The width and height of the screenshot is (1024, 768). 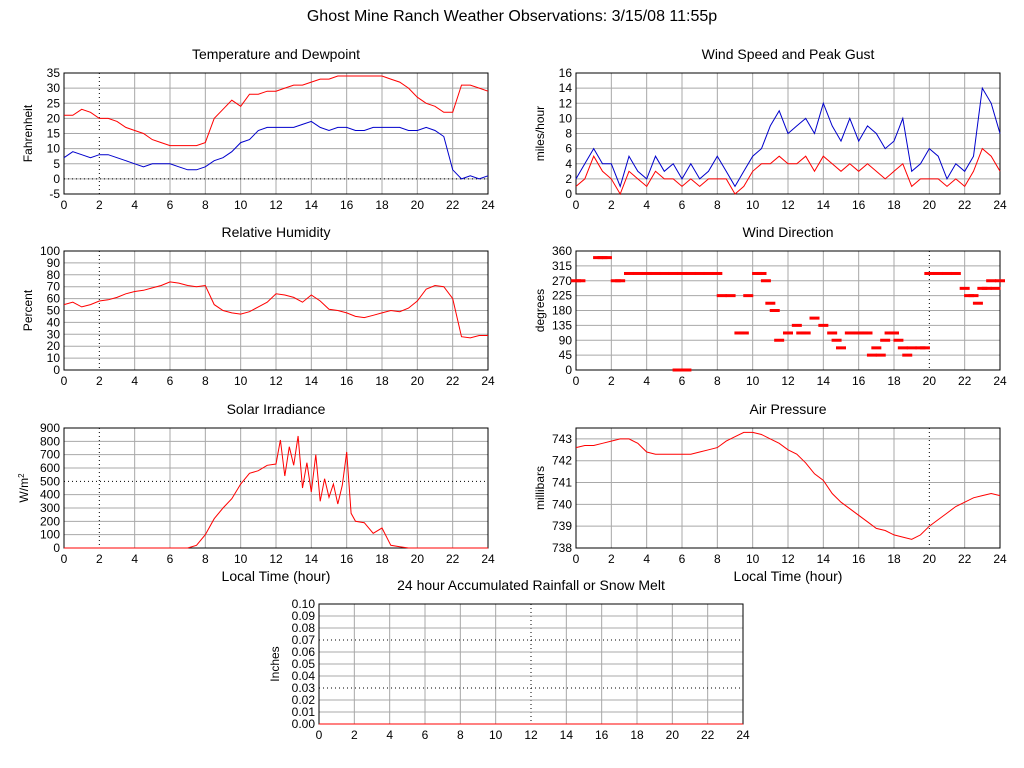 I want to click on solar-frame, so click(x=276, y=488).